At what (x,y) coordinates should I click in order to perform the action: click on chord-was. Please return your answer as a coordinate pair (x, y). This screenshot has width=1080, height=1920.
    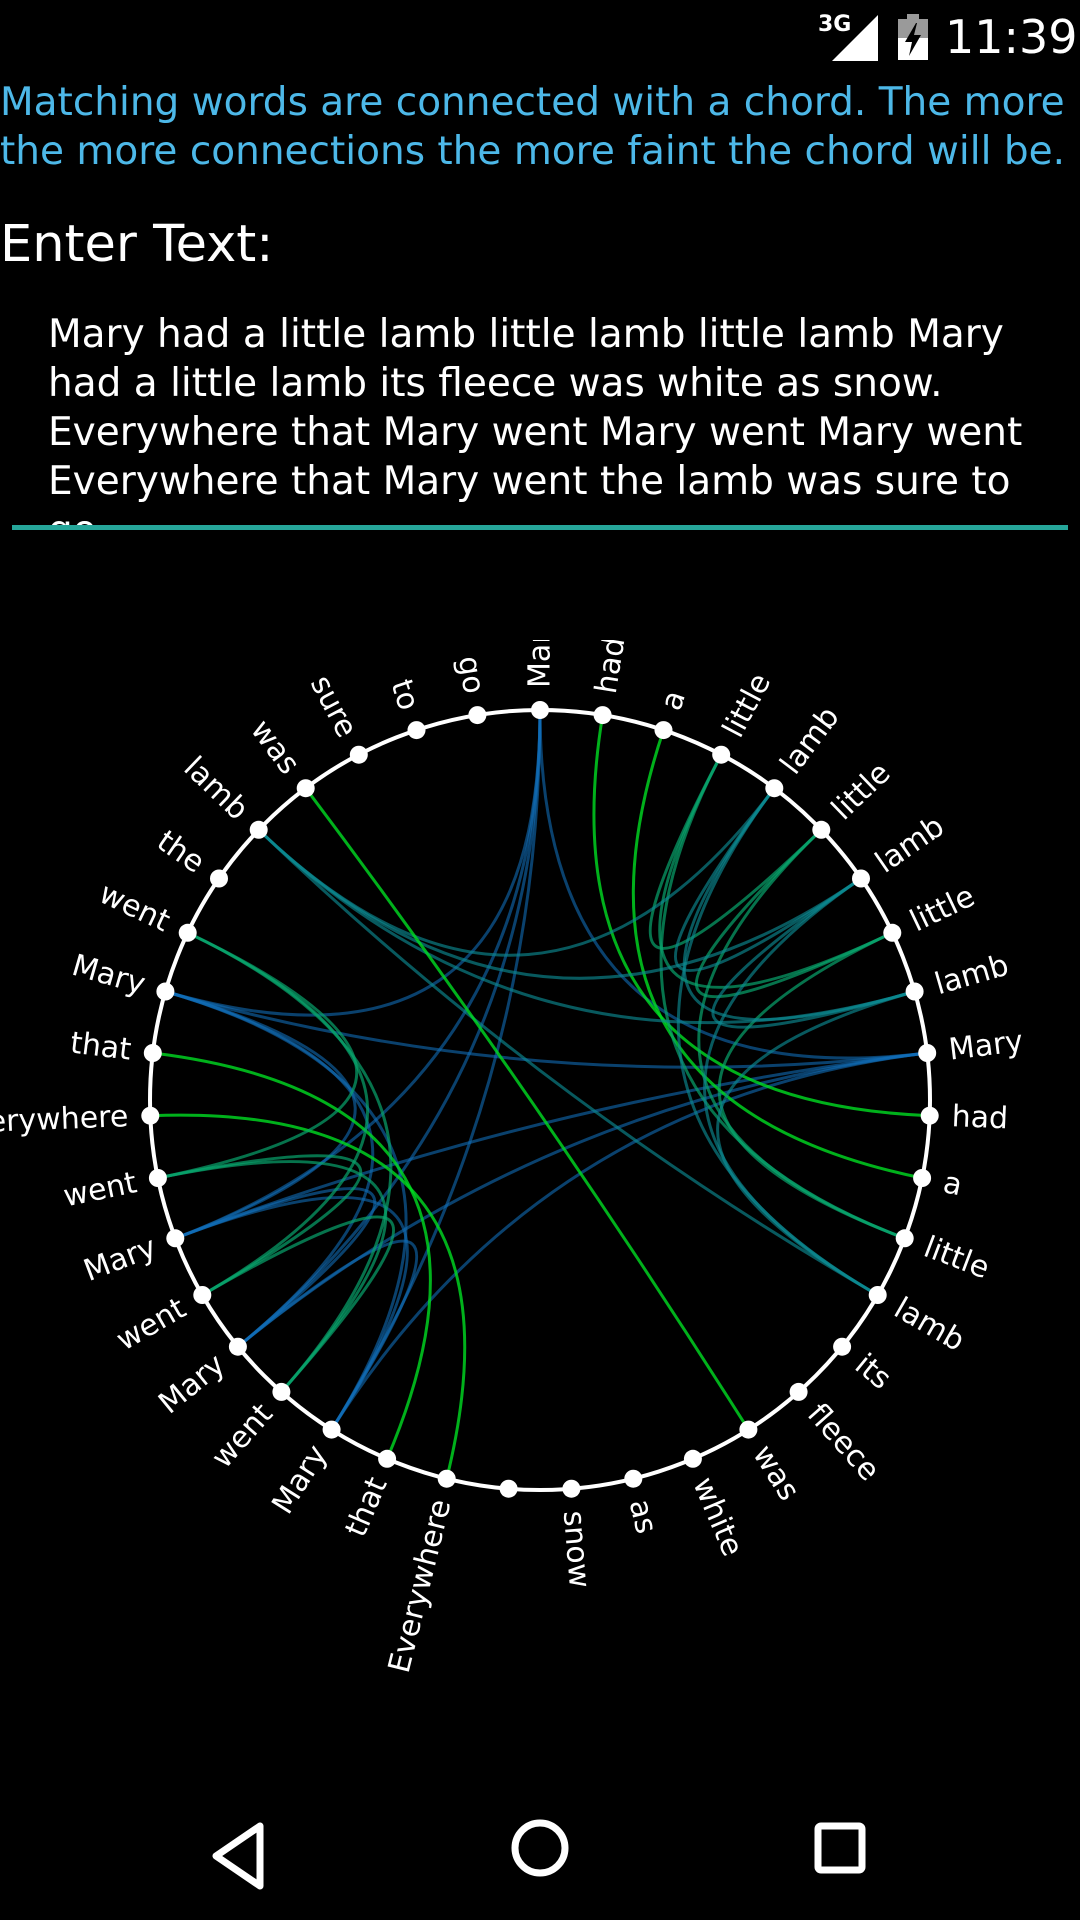
    Looking at the image, I should click on (527, 1109).